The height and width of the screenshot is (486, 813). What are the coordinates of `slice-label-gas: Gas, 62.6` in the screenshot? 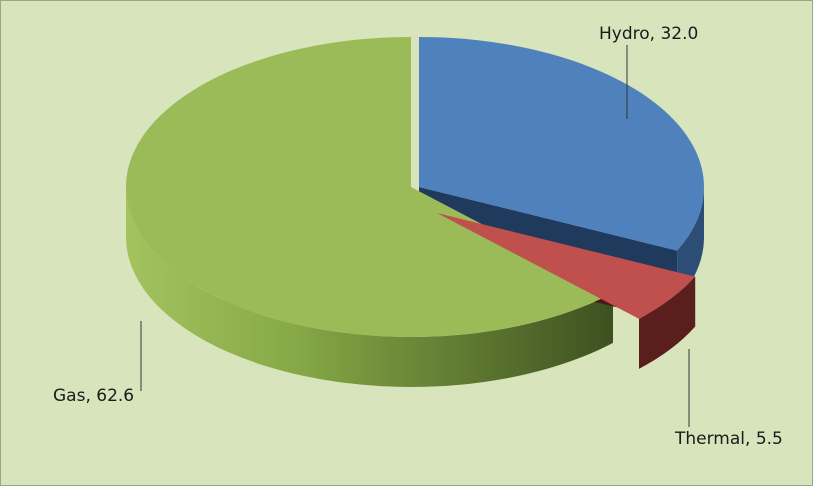 It's located at (93, 396).